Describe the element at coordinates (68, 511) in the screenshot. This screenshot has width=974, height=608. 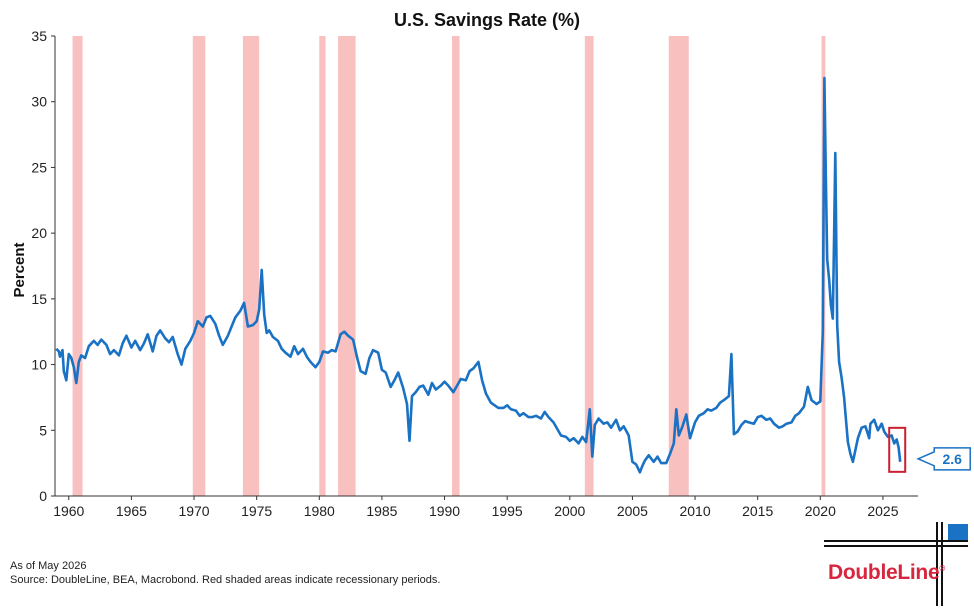
I see `x-tick-label-1960: 1960` at that location.